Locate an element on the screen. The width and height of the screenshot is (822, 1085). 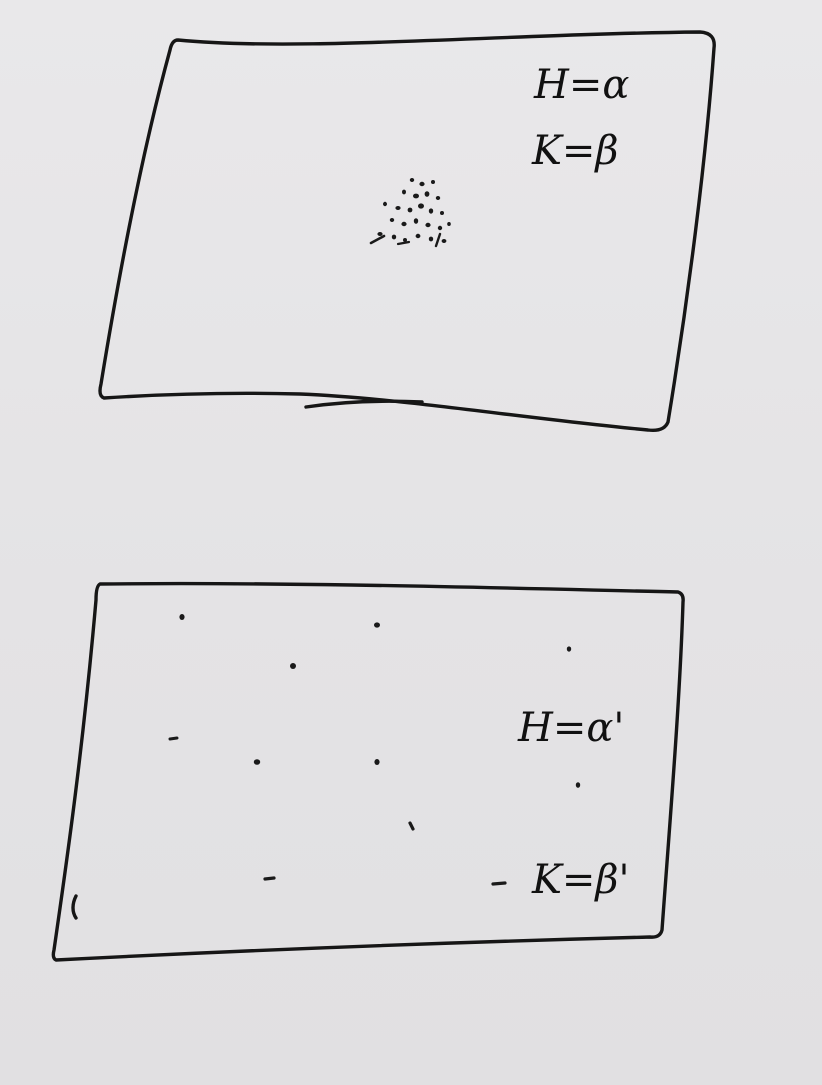
top-panel-underline is located at coordinates (364, 404).